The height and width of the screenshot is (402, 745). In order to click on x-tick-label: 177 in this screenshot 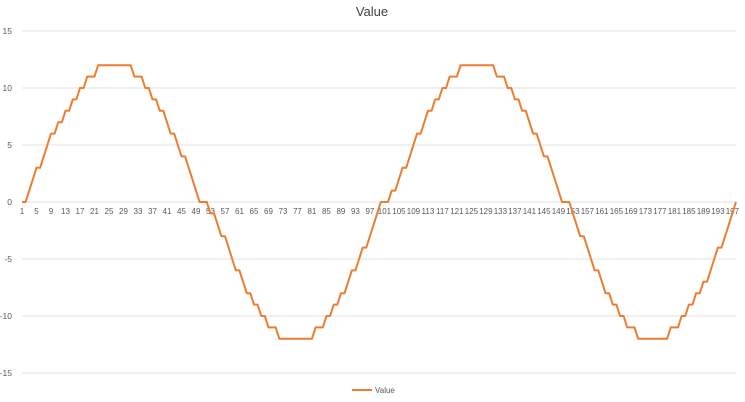, I will do `click(660, 211)`.